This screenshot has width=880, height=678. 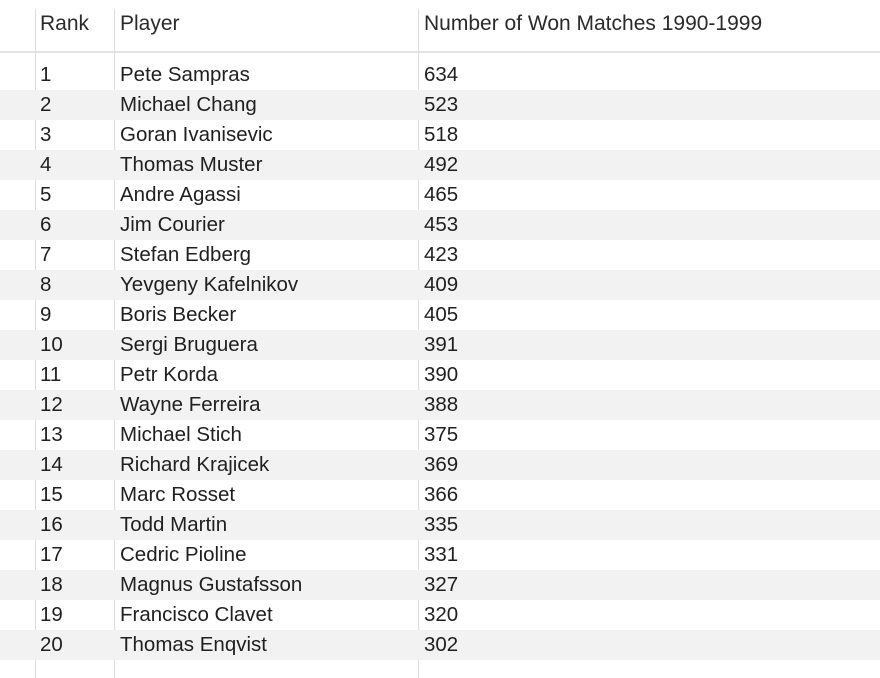 What do you see at coordinates (181, 434) in the screenshot?
I see `player-cell: Michael Stich` at bounding box center [181, 434].